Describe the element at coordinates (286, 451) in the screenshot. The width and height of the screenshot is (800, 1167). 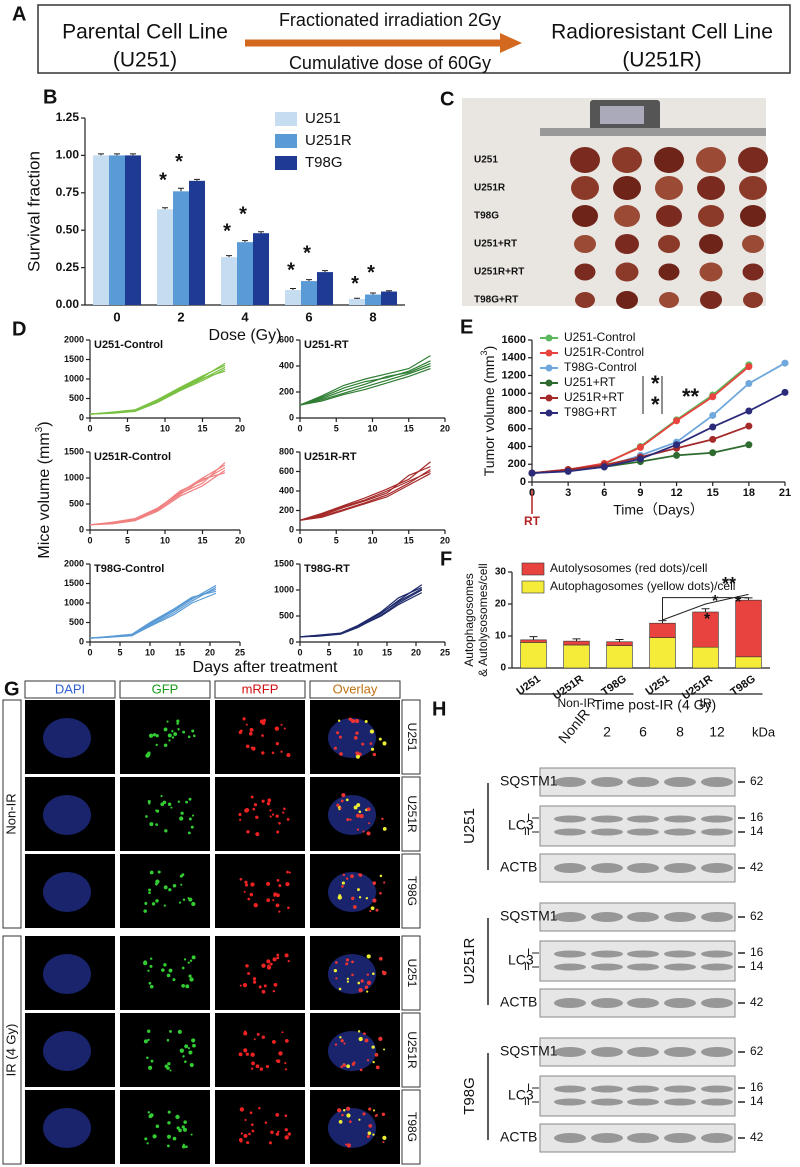
I see `y-tick-label: 800` at that location.